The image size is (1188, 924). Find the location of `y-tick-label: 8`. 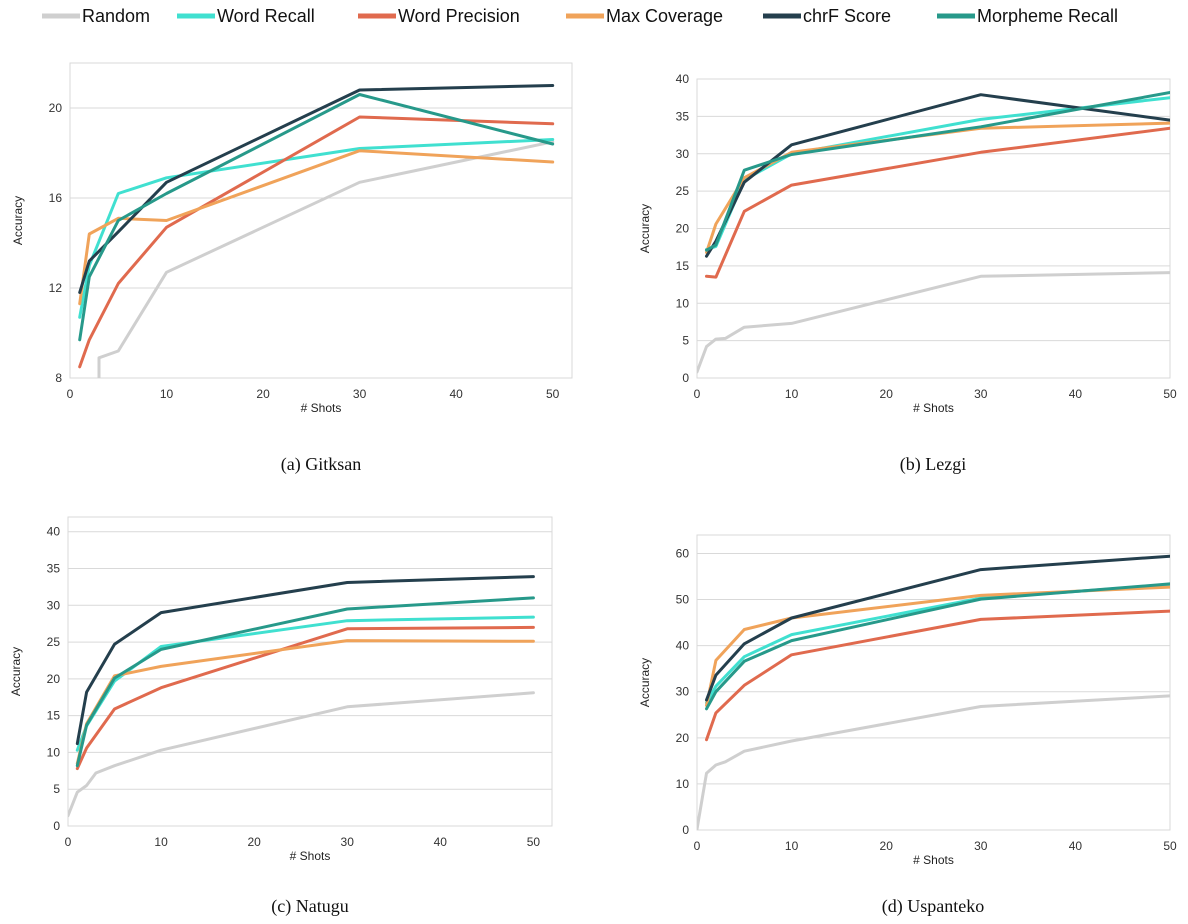

y-tick-label: 8 is located at coordinates (58, 378).